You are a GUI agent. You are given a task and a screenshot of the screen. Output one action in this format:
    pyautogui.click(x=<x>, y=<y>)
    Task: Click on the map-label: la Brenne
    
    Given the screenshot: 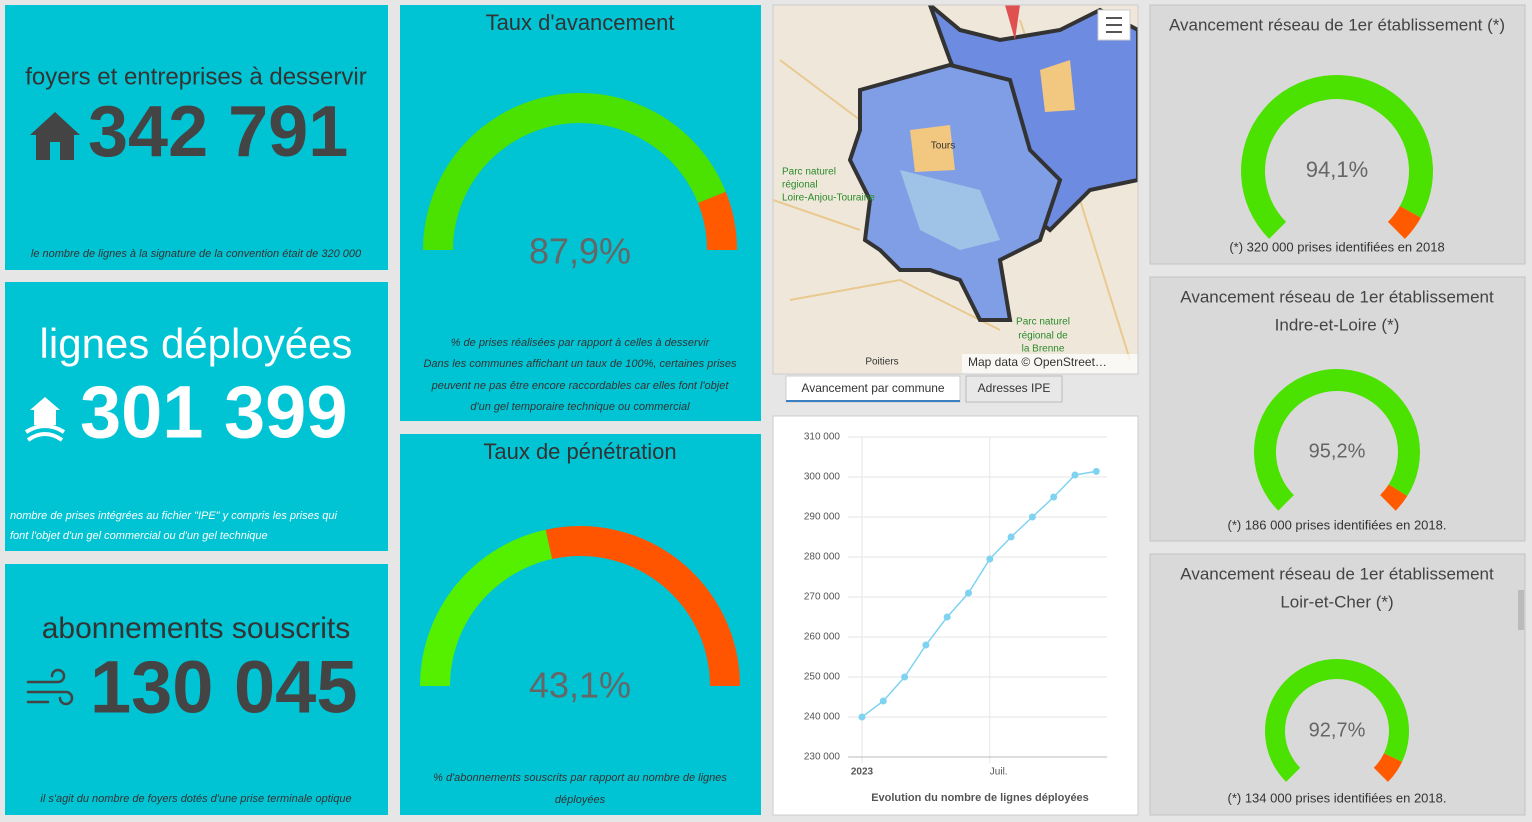 What is the action you would take?
    pyautogui.click(x=1043, y=349)
    